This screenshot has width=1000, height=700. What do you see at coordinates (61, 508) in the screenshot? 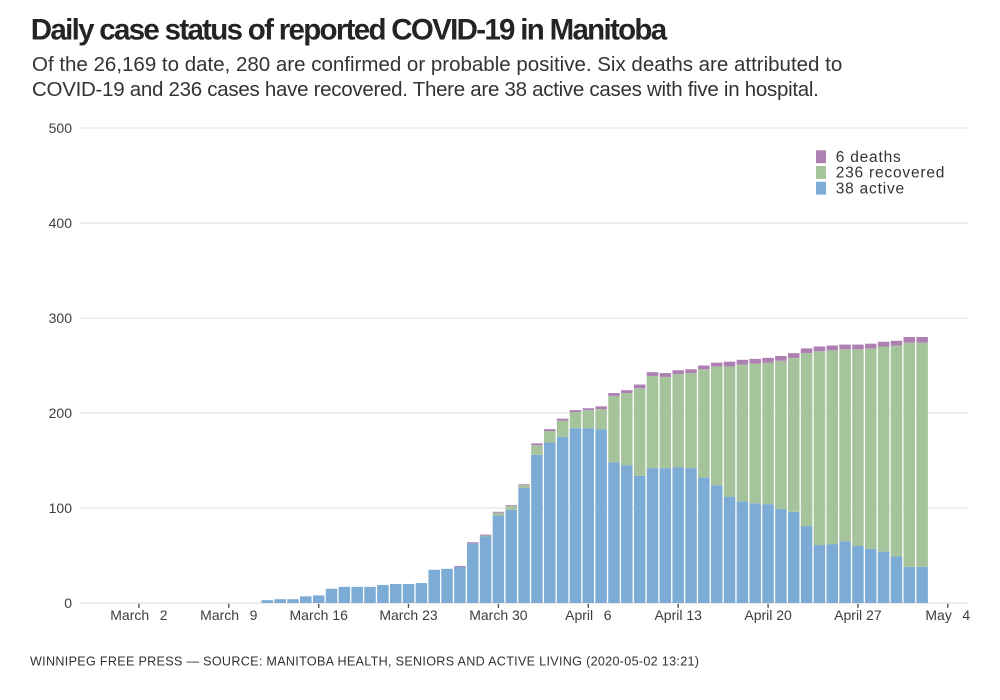
I see `svg-text: 100` at bounding box center [61, 508].